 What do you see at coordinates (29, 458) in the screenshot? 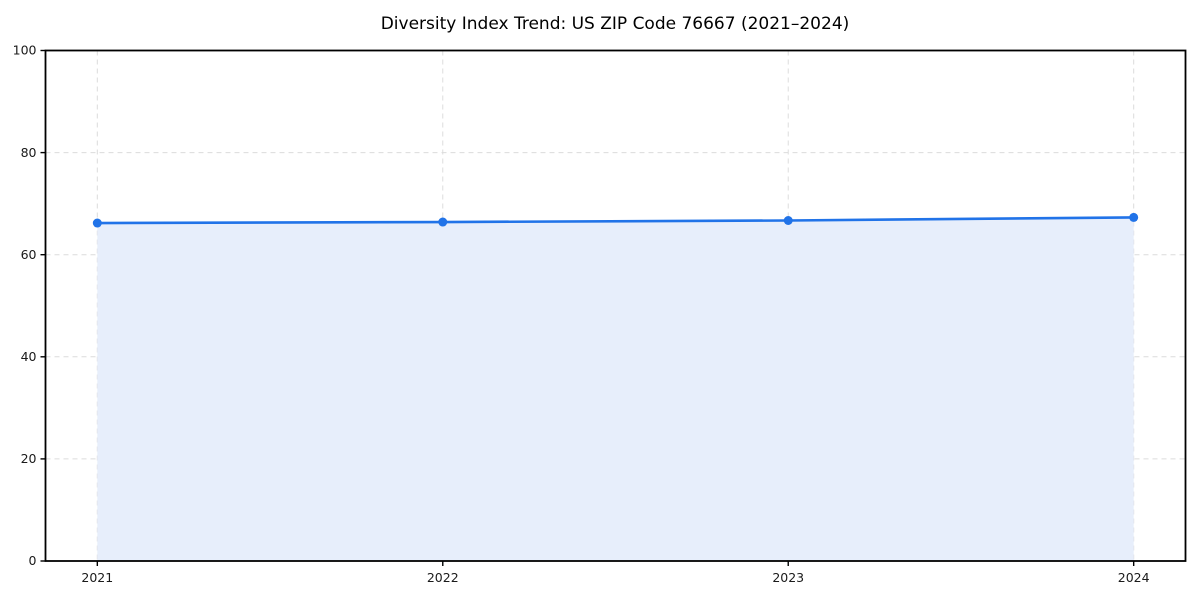
I see `y-tick-label: 20` at bounding box center [29, 458].